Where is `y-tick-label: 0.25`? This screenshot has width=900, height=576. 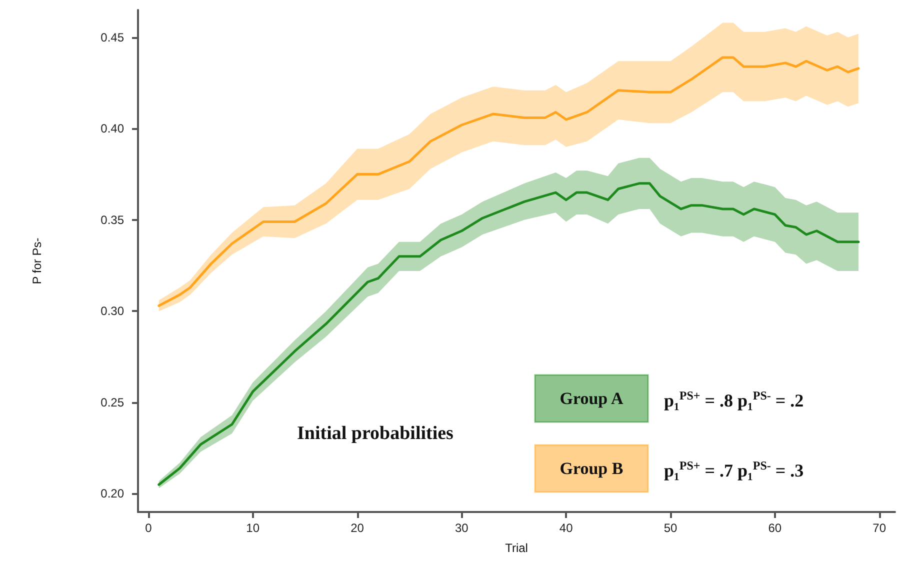 y-tick-label: 0.25 is located at coordinates (112, 402).